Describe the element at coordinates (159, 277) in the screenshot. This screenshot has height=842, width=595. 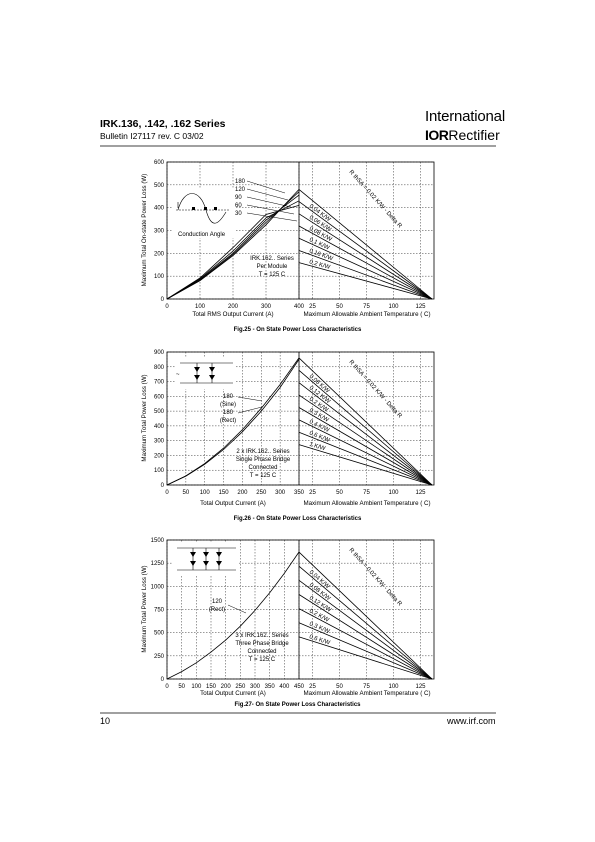
I see `y-tick-label: 100` at that location.